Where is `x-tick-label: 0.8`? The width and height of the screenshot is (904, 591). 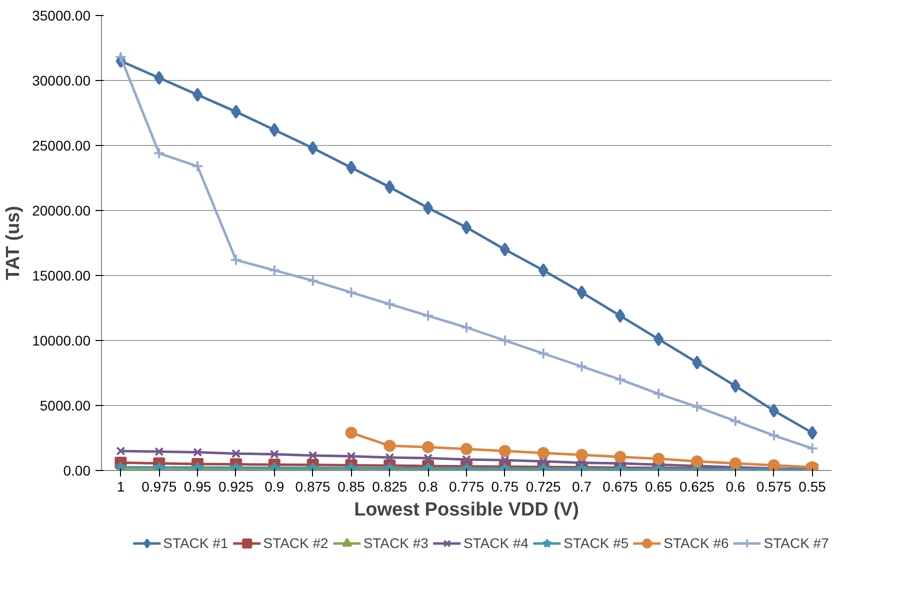
x-tick-label: 0.8 is located at coordinates (428, 486).